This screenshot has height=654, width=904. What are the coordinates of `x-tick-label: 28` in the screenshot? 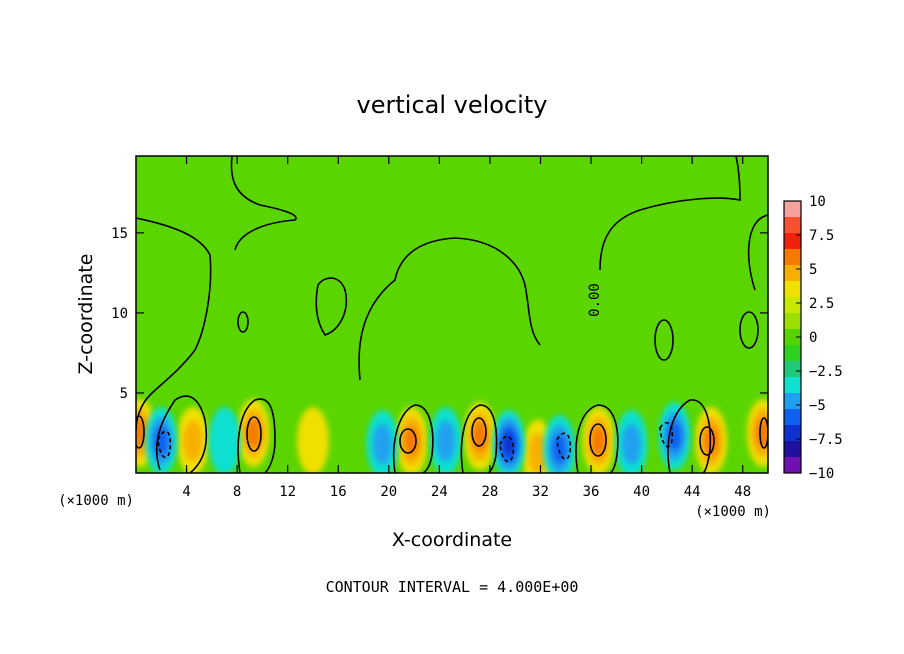 It's located at (489, 492).